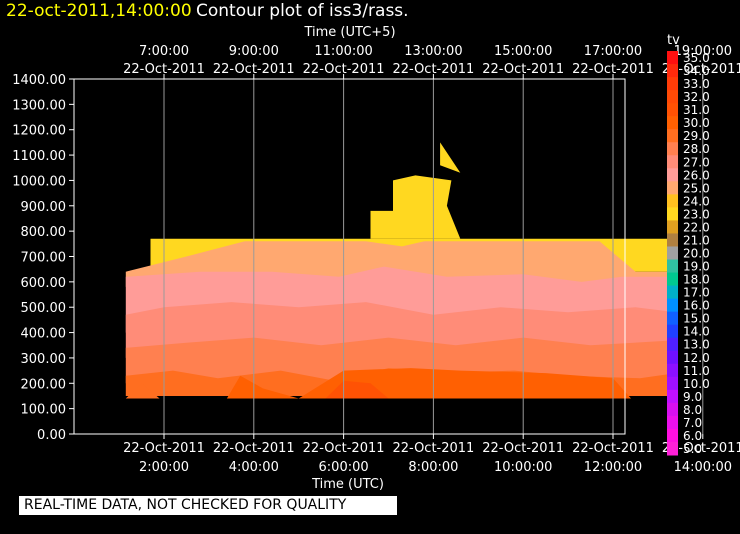 This screenshot has width=740, height=534. Describe the element at coordinates (673, 40) in the screenshot. I see `colorbar-label: tv` at that location.